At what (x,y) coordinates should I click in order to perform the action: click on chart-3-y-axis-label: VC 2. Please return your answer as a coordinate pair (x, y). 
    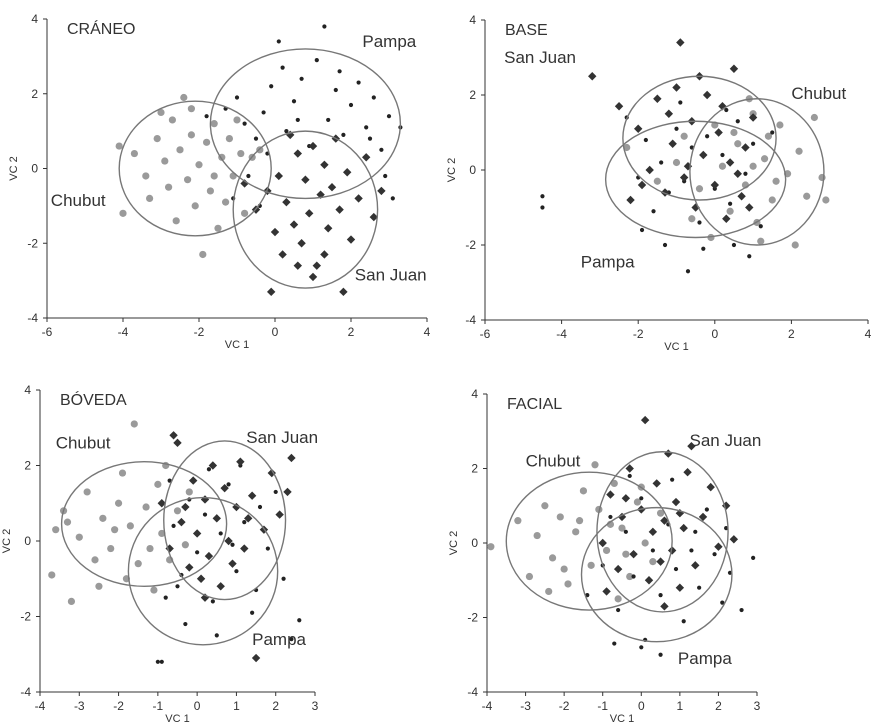
    Looking at the image, I should click on (7, 541).